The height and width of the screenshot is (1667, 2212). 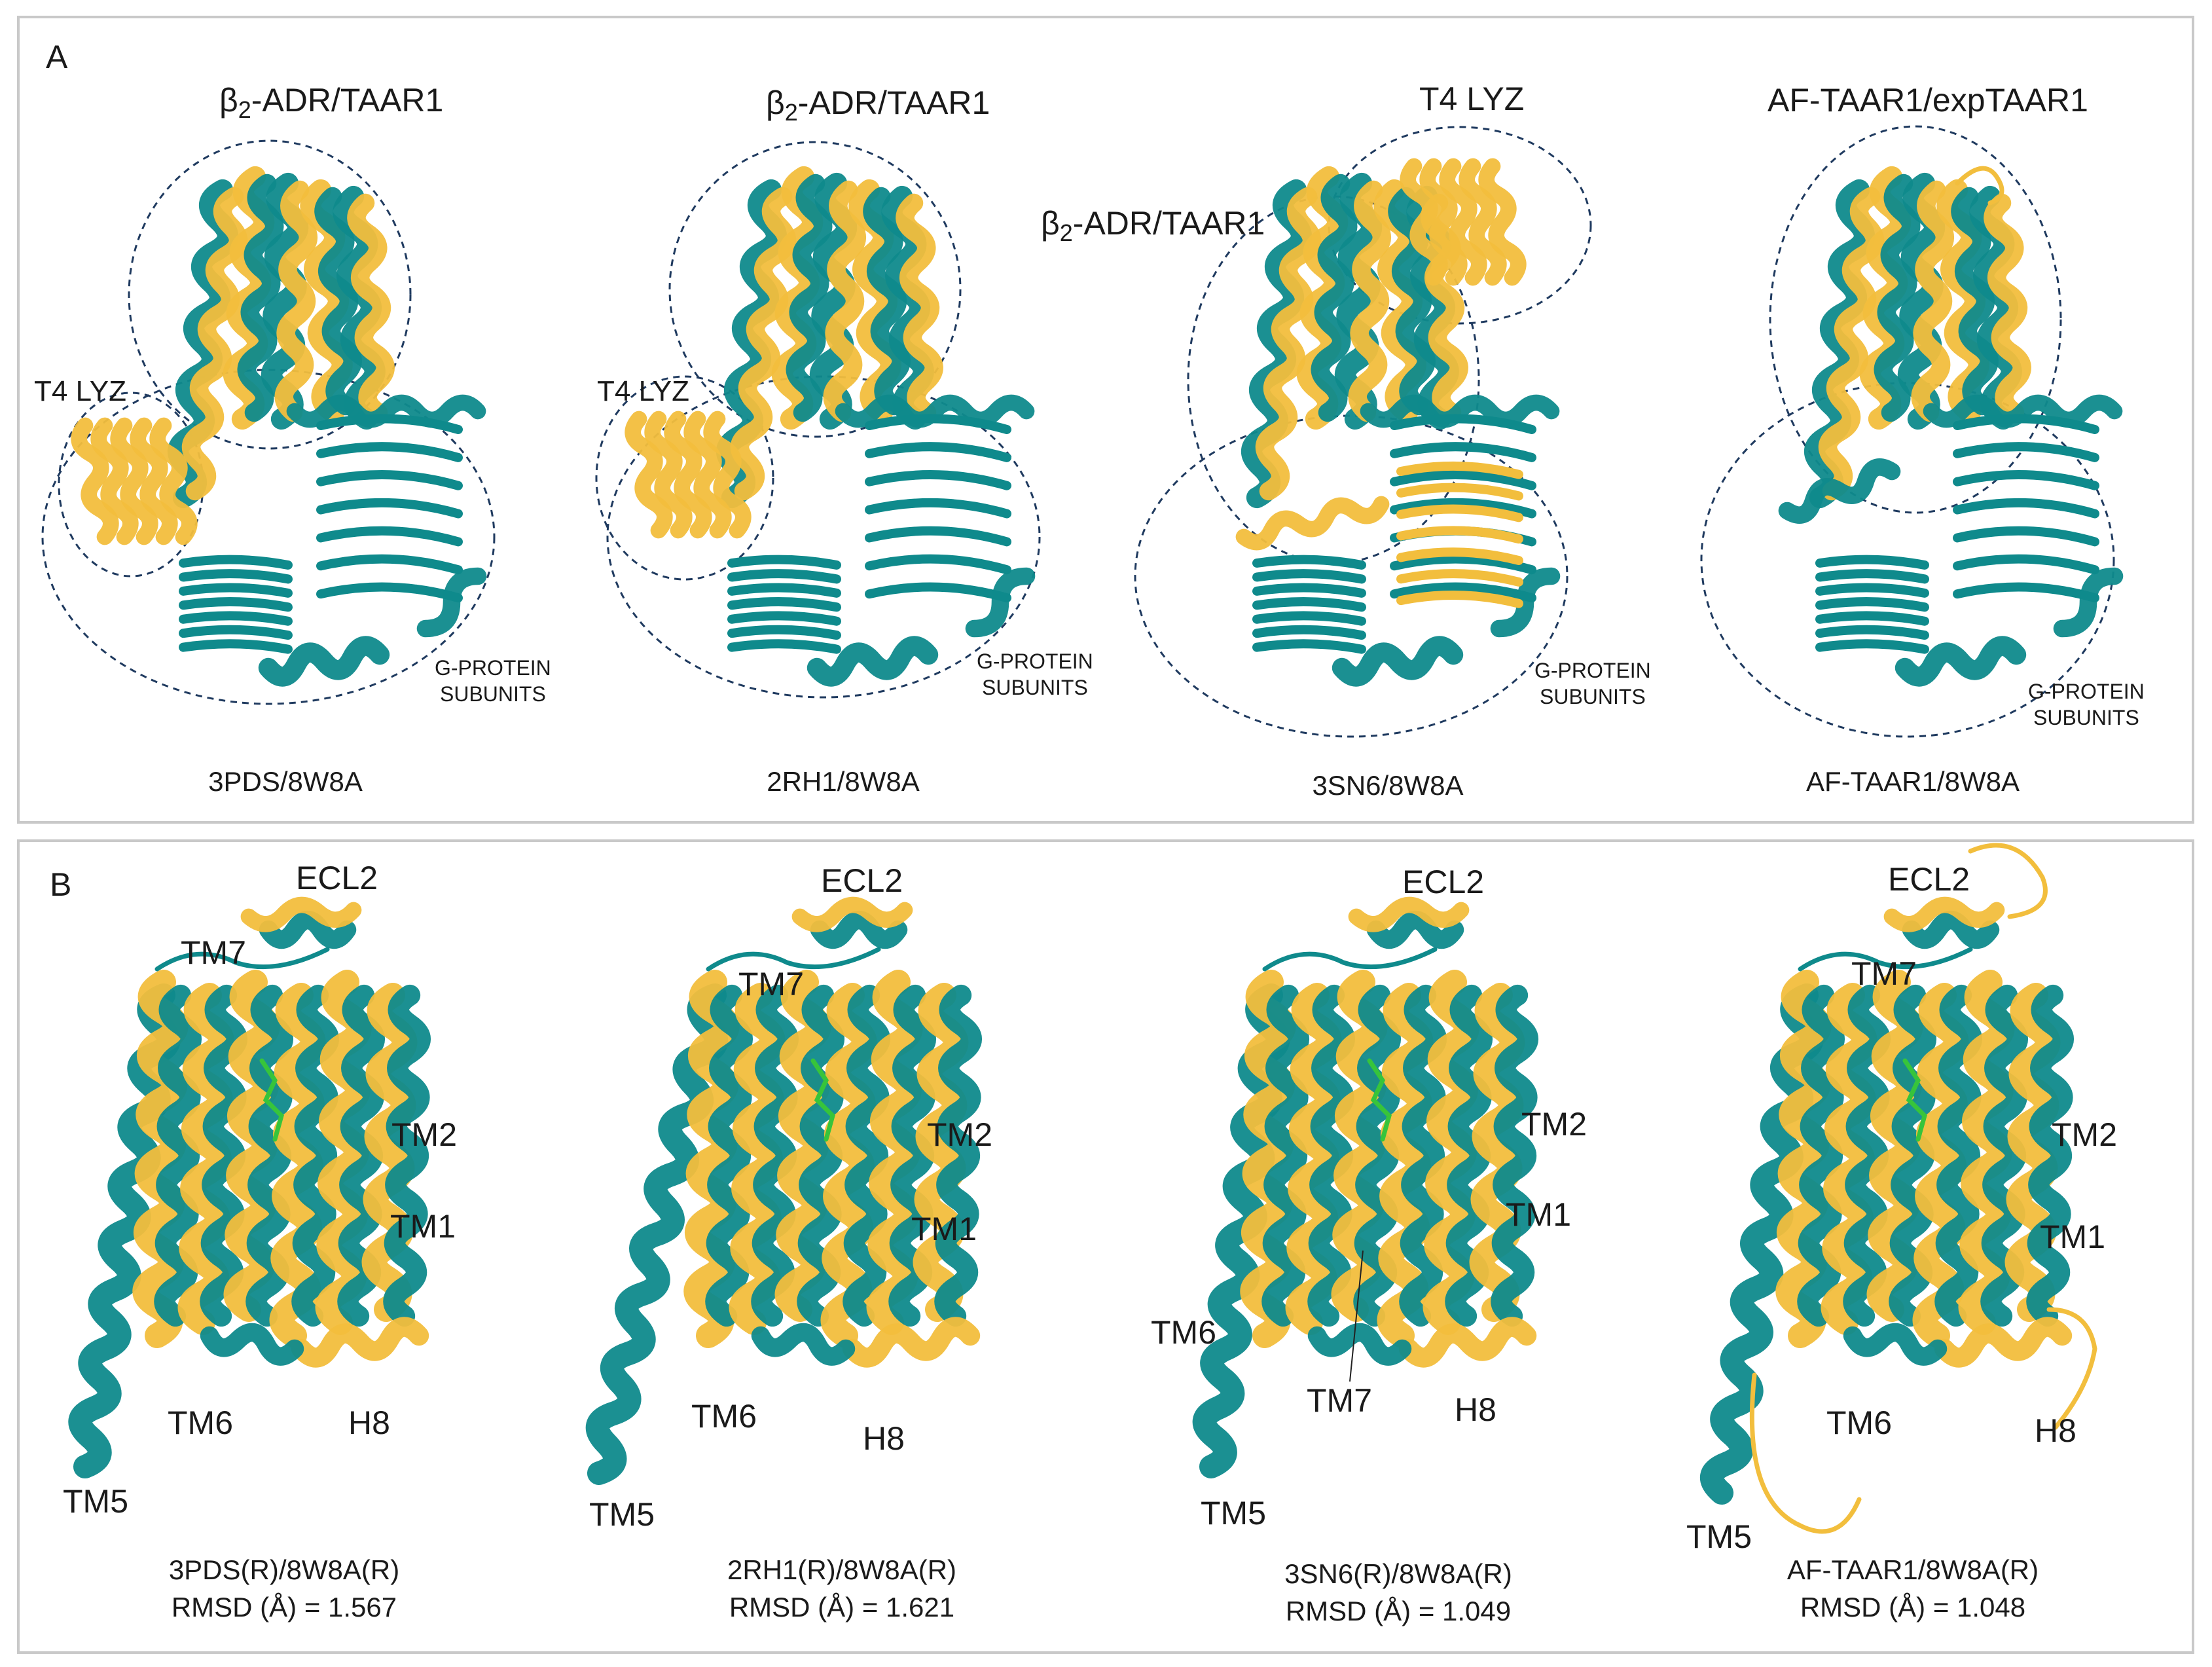 I want to click on b2-tm6-label: TM6, so click(x=724, y=1417).